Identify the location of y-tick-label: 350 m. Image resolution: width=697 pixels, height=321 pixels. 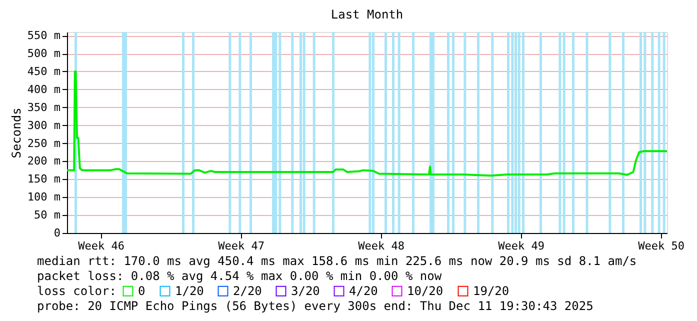
(44, 107).